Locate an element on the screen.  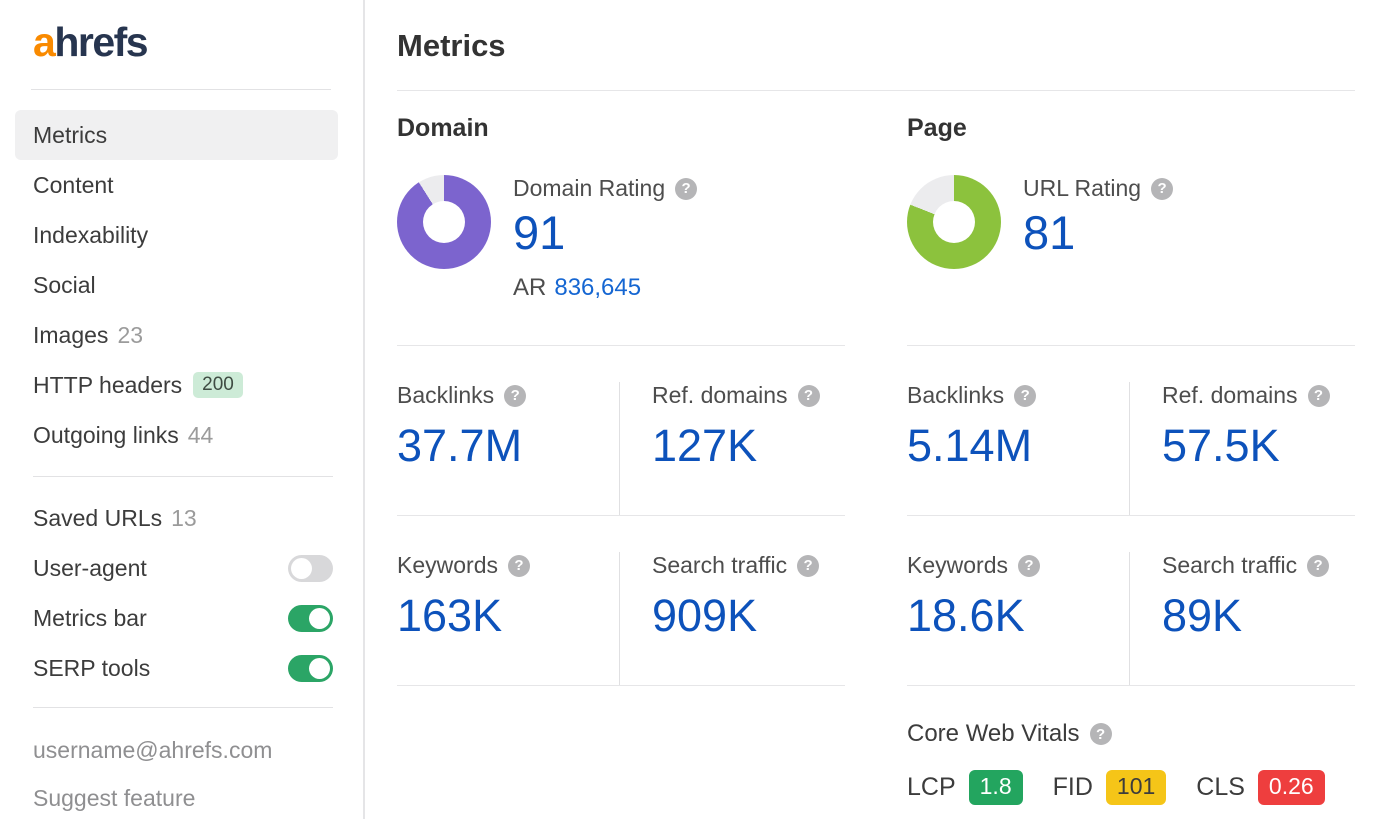
ar-label: AR is located at coordinates (530, 288).